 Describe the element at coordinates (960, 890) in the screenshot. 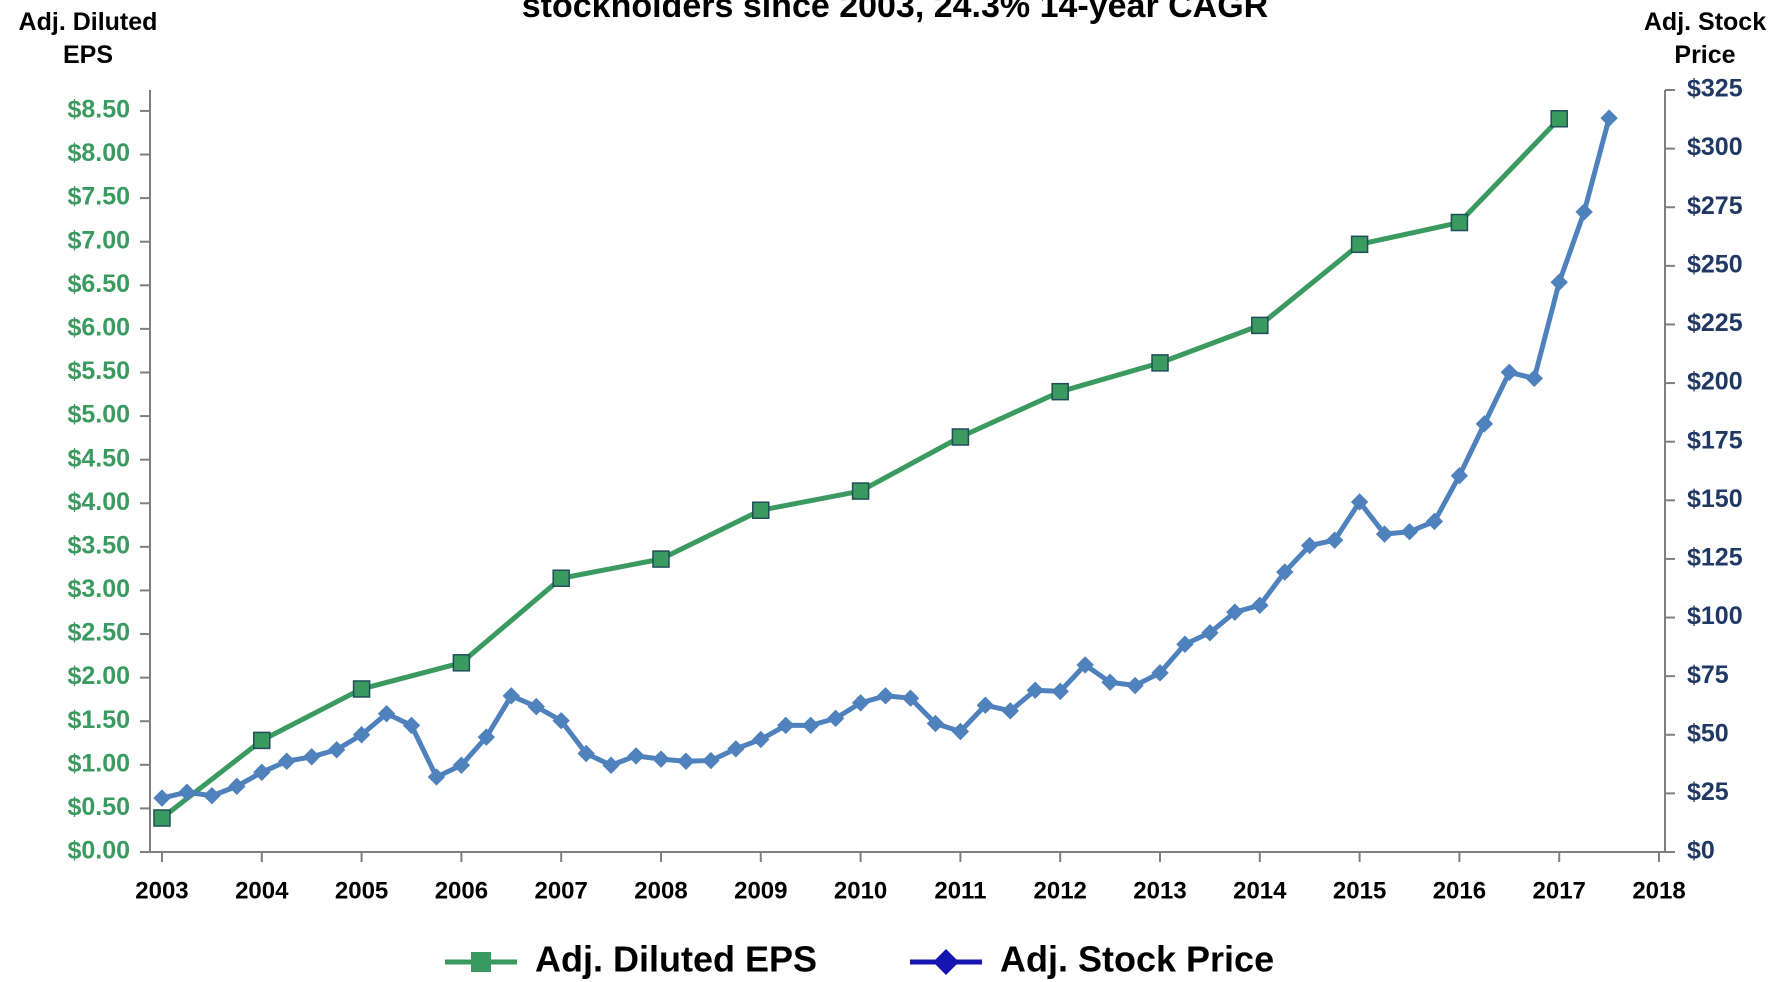

I see `x-tick-label: 2011` at that location.